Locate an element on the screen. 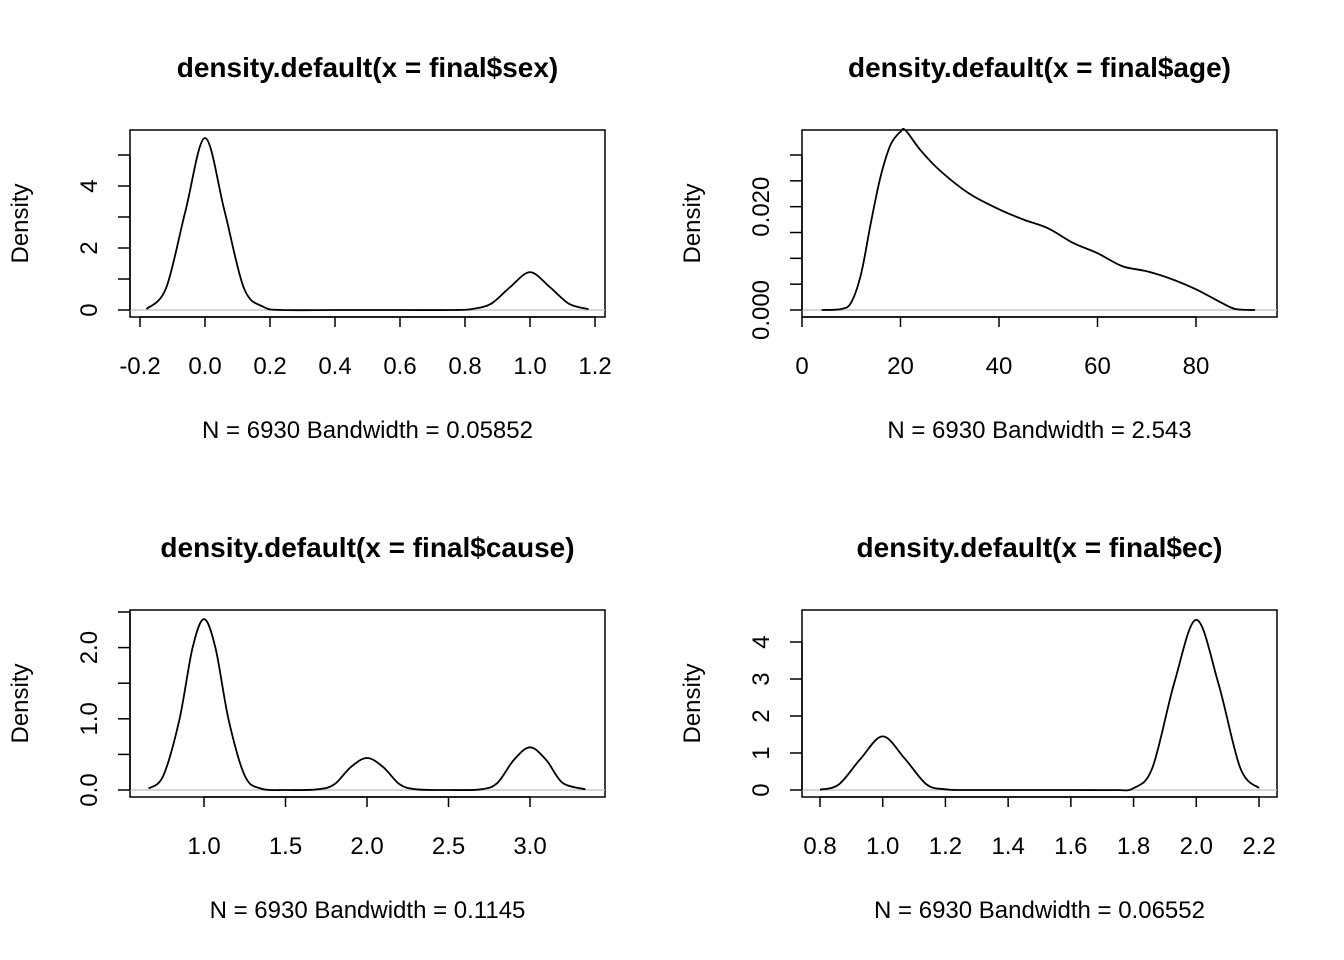 This screenshot has width=1344, height=960. x-tick-label: 1.5 is located at coordinates (285, 846).